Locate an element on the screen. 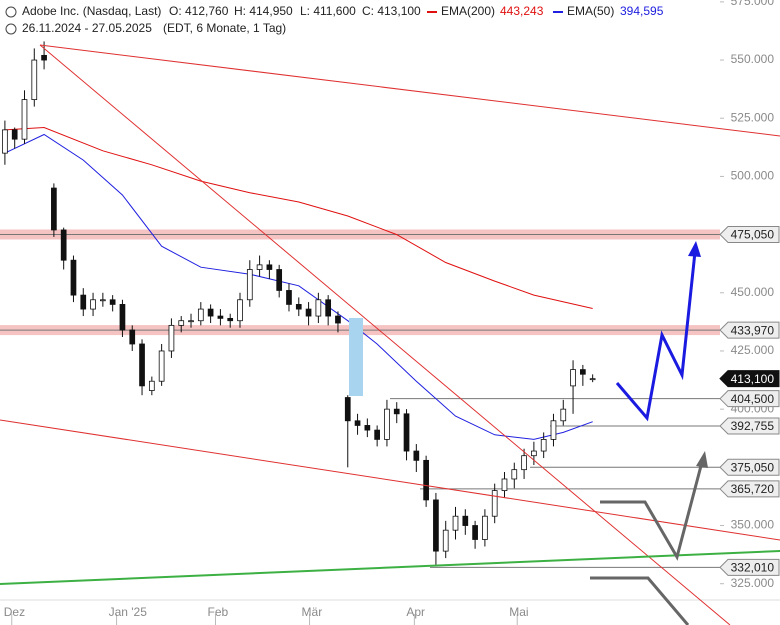  level-label: 332,010 is located at coordinates (753, 568).